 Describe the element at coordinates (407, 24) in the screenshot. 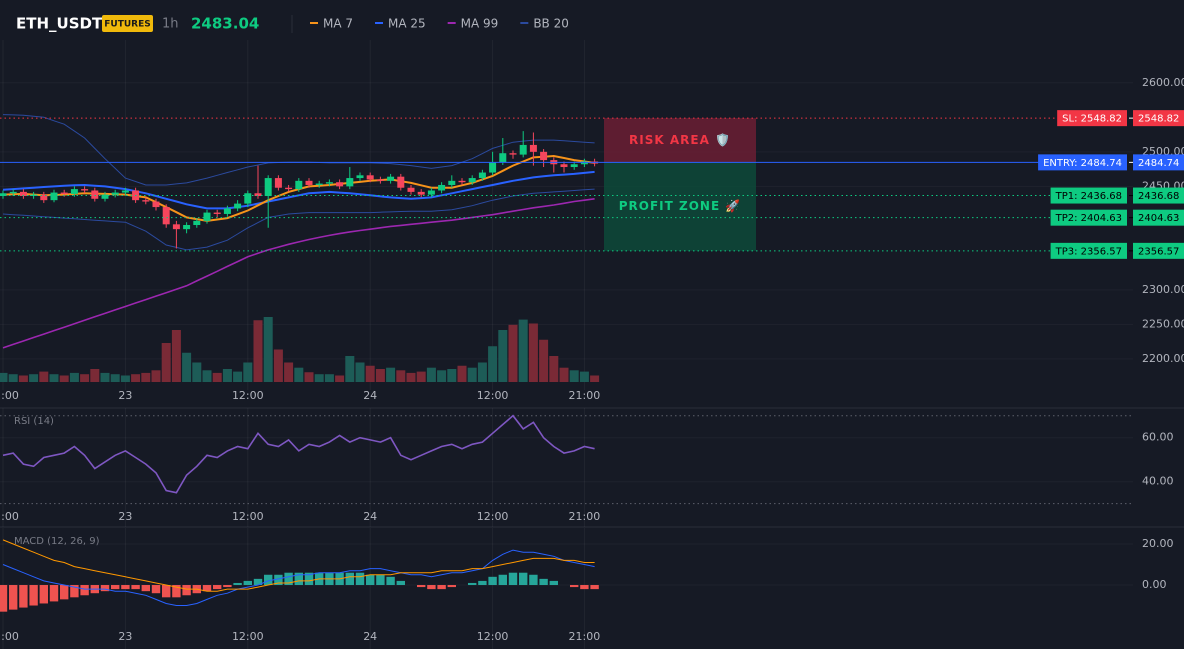

I see `legend-label: MA 25` at that location.